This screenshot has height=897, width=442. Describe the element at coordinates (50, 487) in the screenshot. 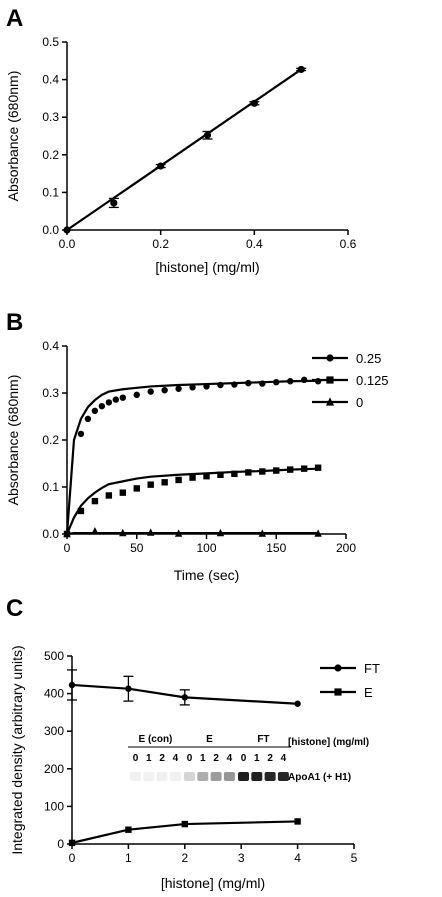

I see `panel-b-y-tick-label: 0.1` at that location.